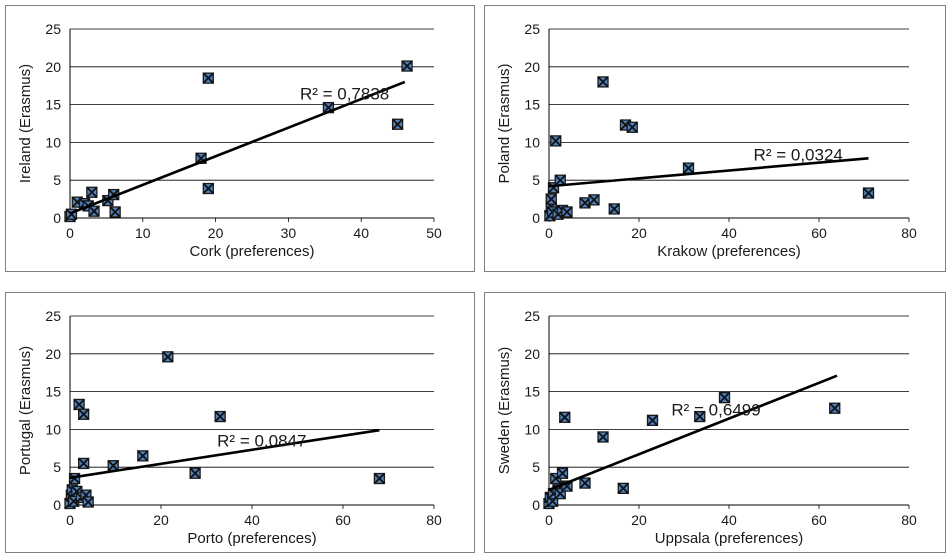 This screenshot has height=554, width=950. I want to click on r-squared-label: R² = 0,0324, so click(798, 154).